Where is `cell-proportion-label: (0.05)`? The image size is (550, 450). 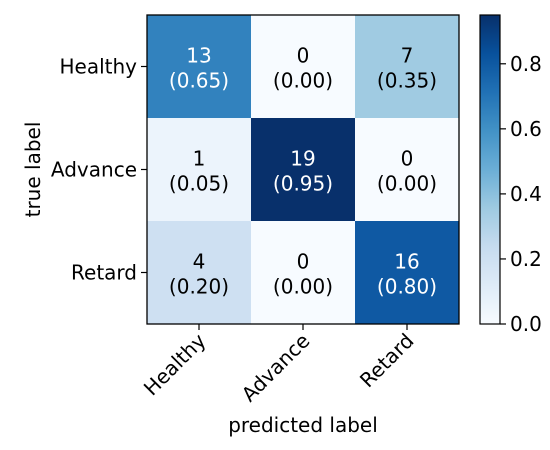 cell-proportion-label: (0.05) is located at coordinates (199, 184).